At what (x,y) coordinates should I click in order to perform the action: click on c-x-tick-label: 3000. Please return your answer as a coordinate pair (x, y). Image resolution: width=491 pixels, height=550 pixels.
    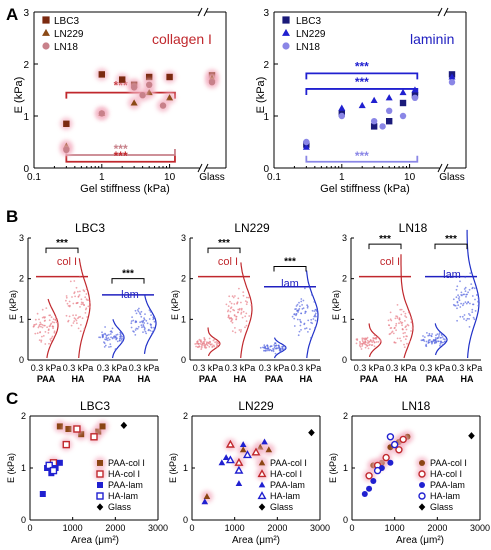
    Looking at the image, I should click on (320, 528).